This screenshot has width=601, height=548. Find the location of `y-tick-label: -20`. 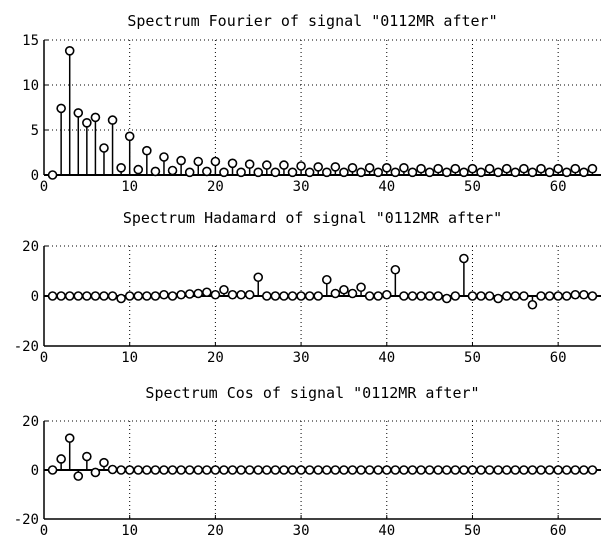

y-tick-label: -20 is located at coordinates (26, 520).